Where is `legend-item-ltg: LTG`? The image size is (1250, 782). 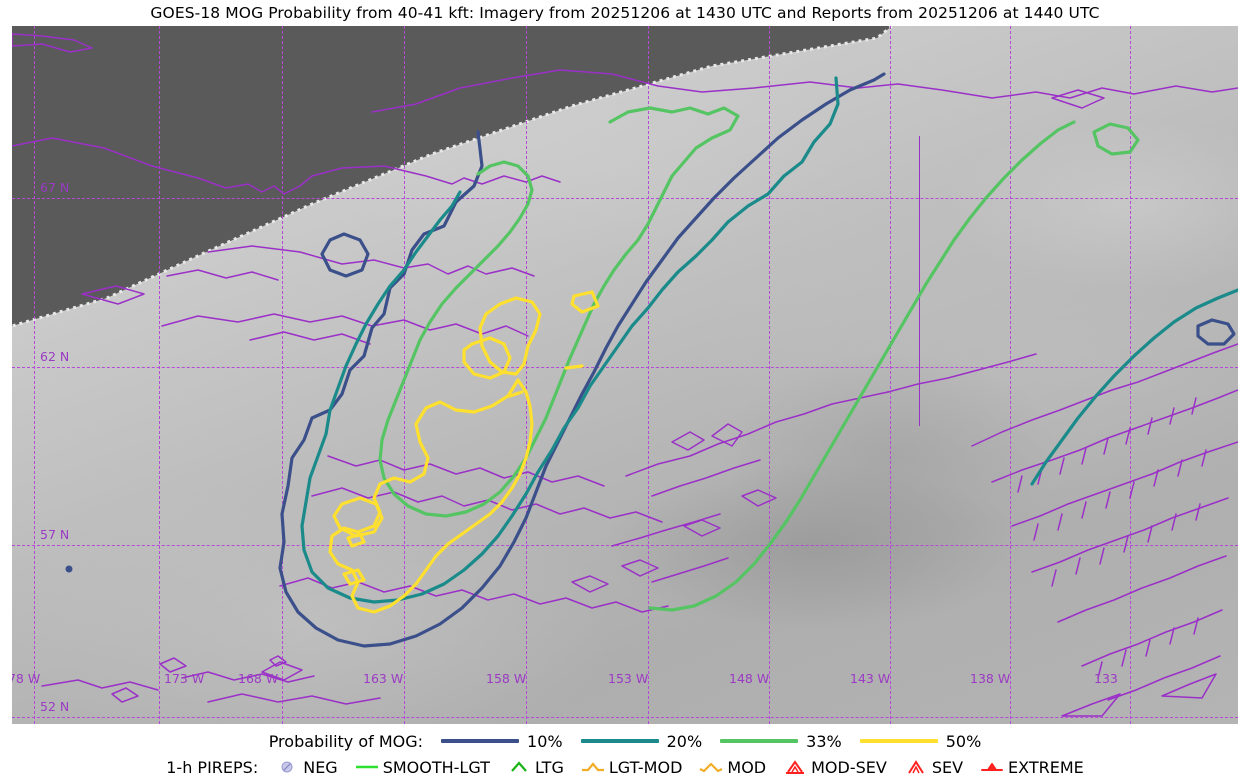 legend-item-ltg: LTG is located at coordinates (527, 767).